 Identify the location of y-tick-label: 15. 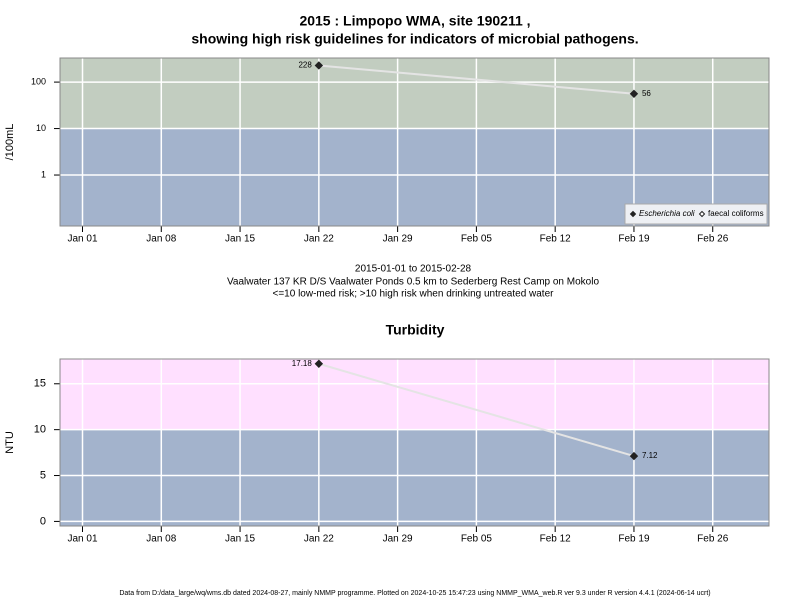
(40, 384).